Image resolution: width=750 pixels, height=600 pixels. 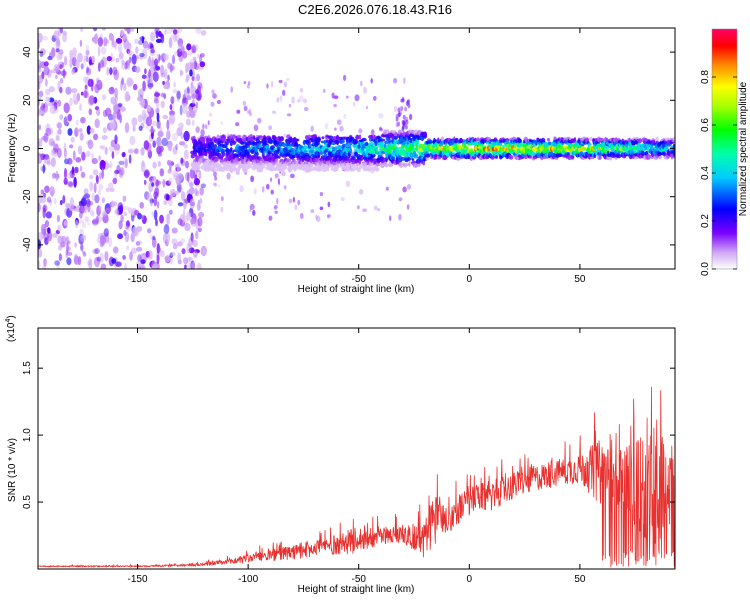 What do you see at coordinates (705, 77) in the screenshot?
I see `colorbar-tick-label: 0.8` at bounding box center [705, 77].